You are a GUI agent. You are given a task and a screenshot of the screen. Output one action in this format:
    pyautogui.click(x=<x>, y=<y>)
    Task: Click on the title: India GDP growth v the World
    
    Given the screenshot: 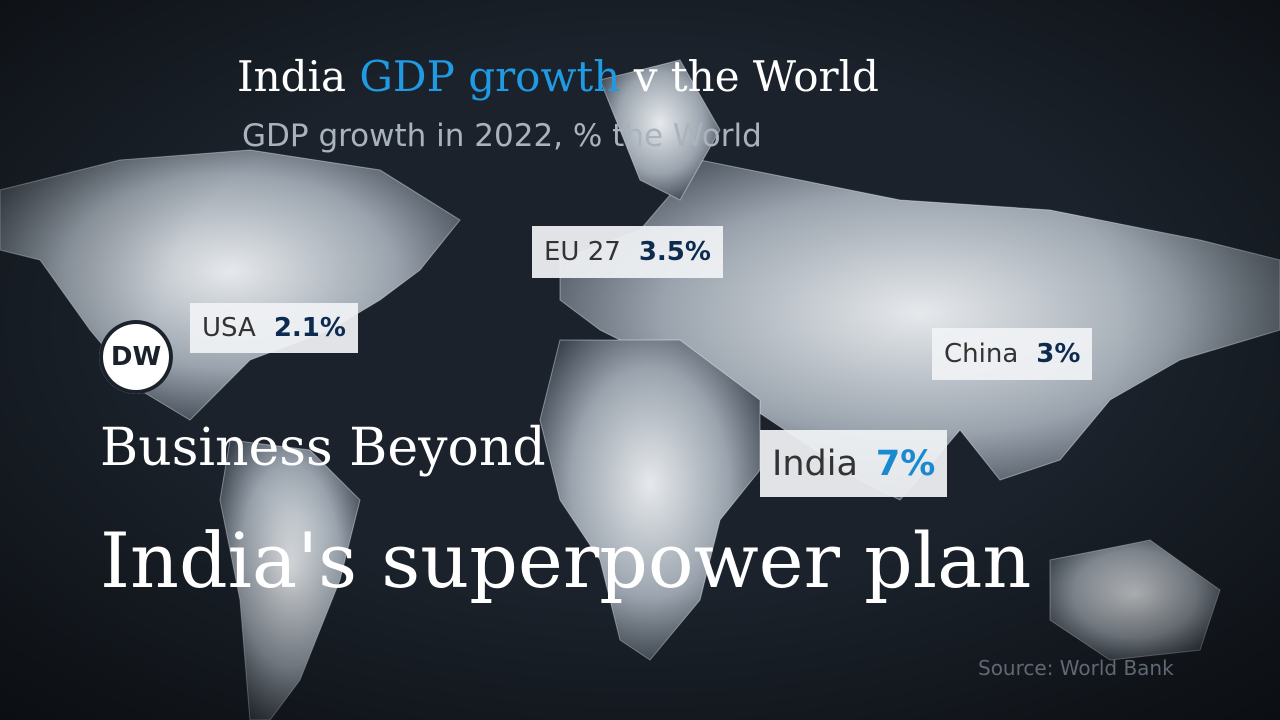 What is the action you would take?
    pyautogui.click(x=558, y=76)
    